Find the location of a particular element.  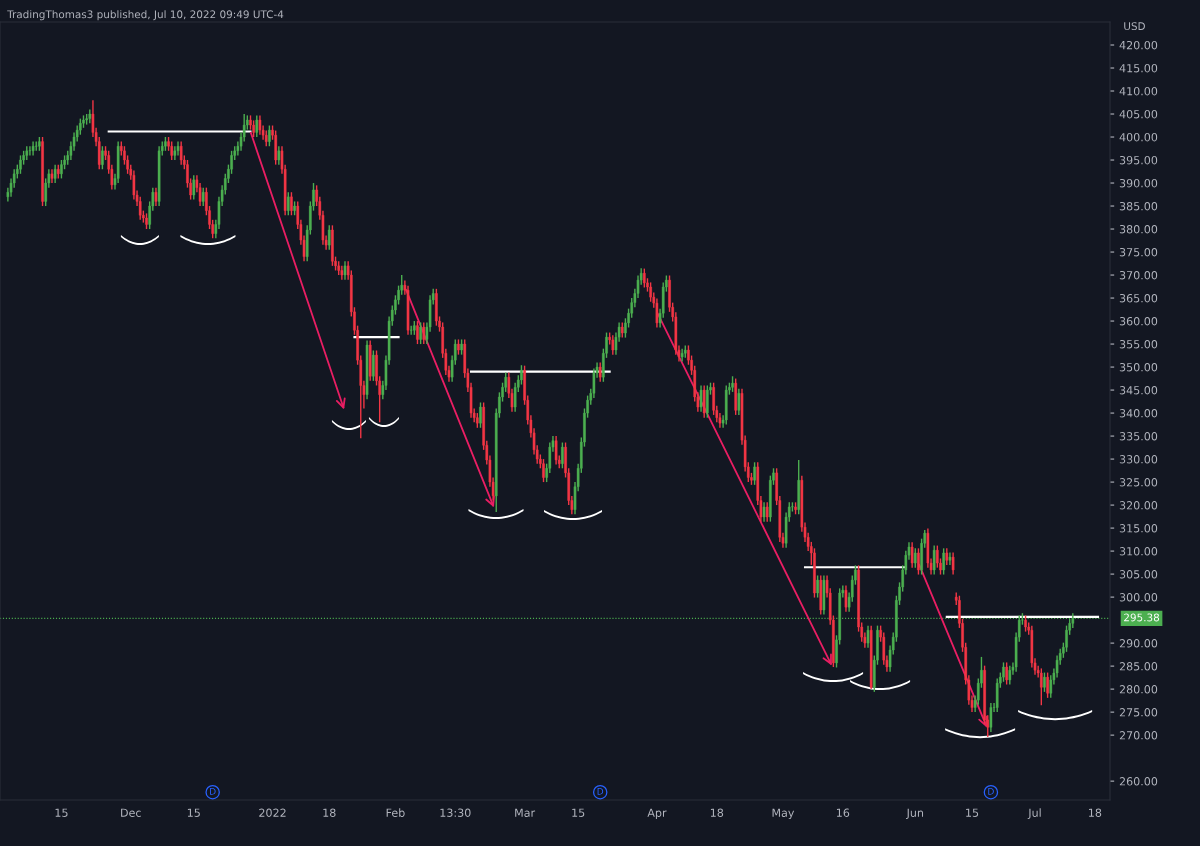

y-tick-label: 365.00 is located at coordinates (1138, 298).